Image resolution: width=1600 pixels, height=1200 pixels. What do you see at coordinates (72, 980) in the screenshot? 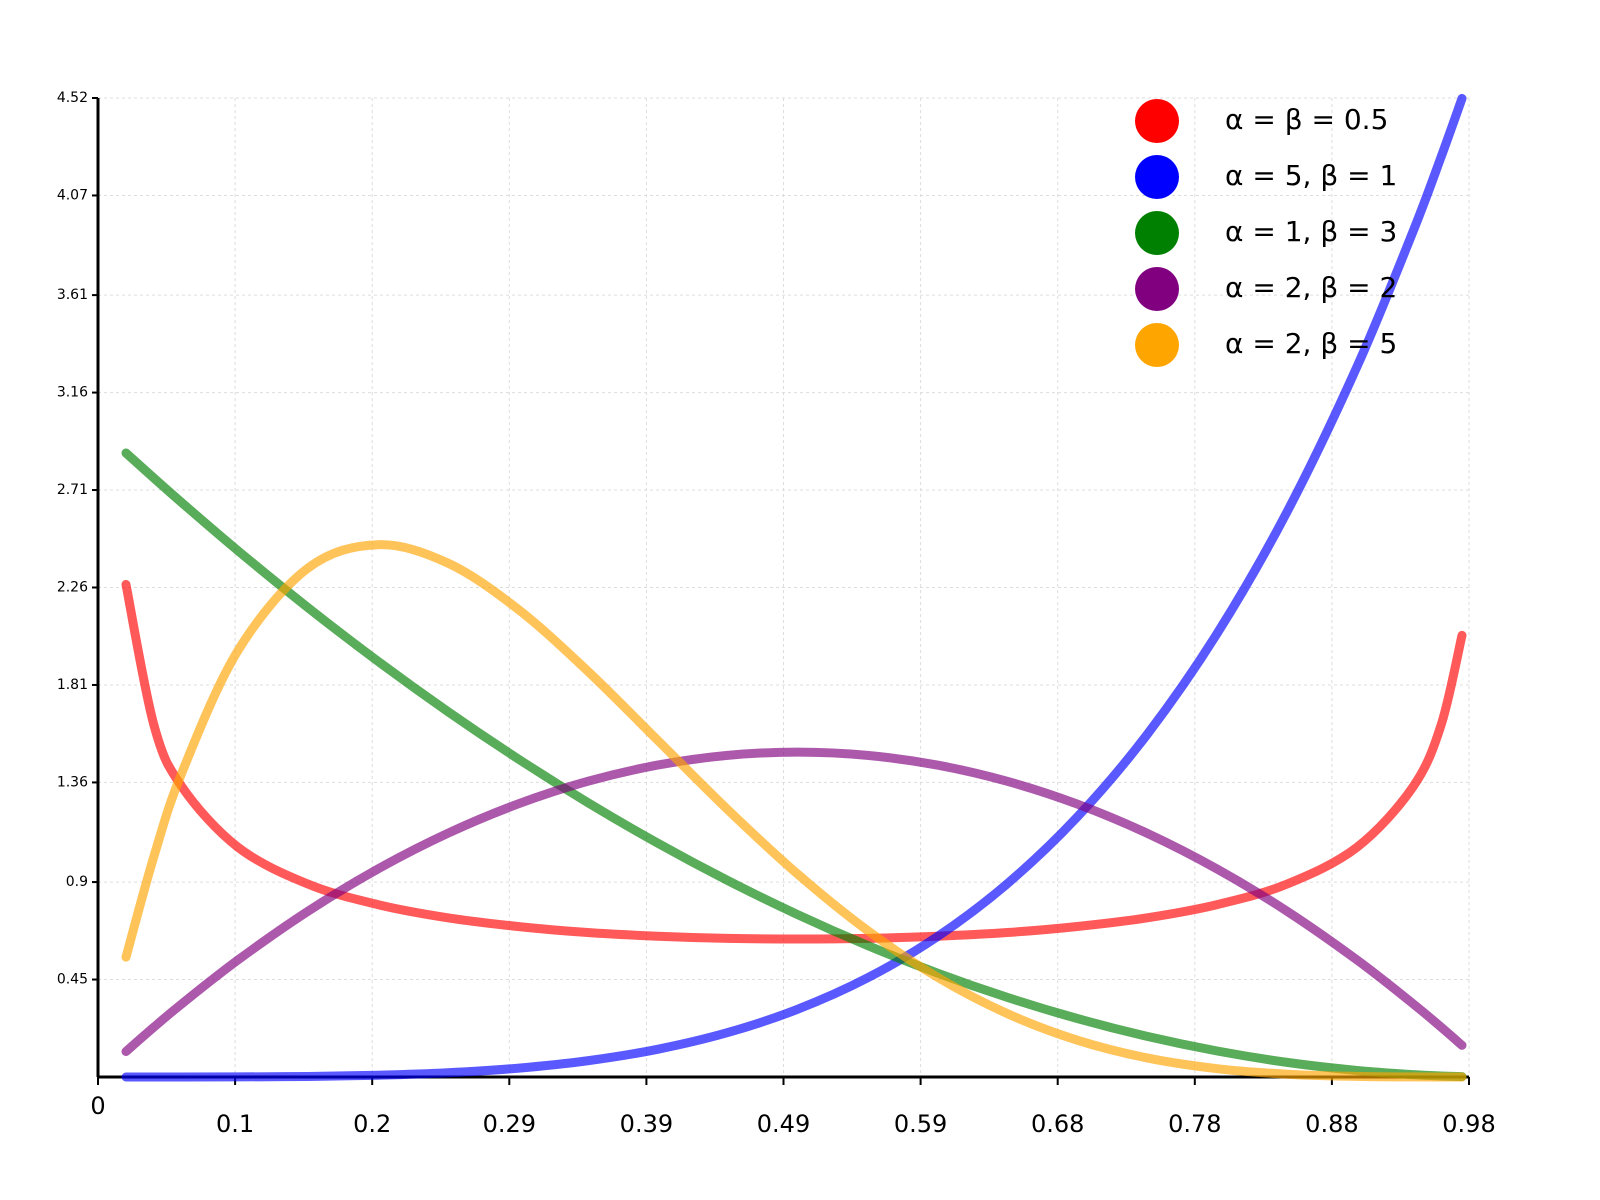
I see `y-tick-label: 0.45` at bounding box center [72, 980].